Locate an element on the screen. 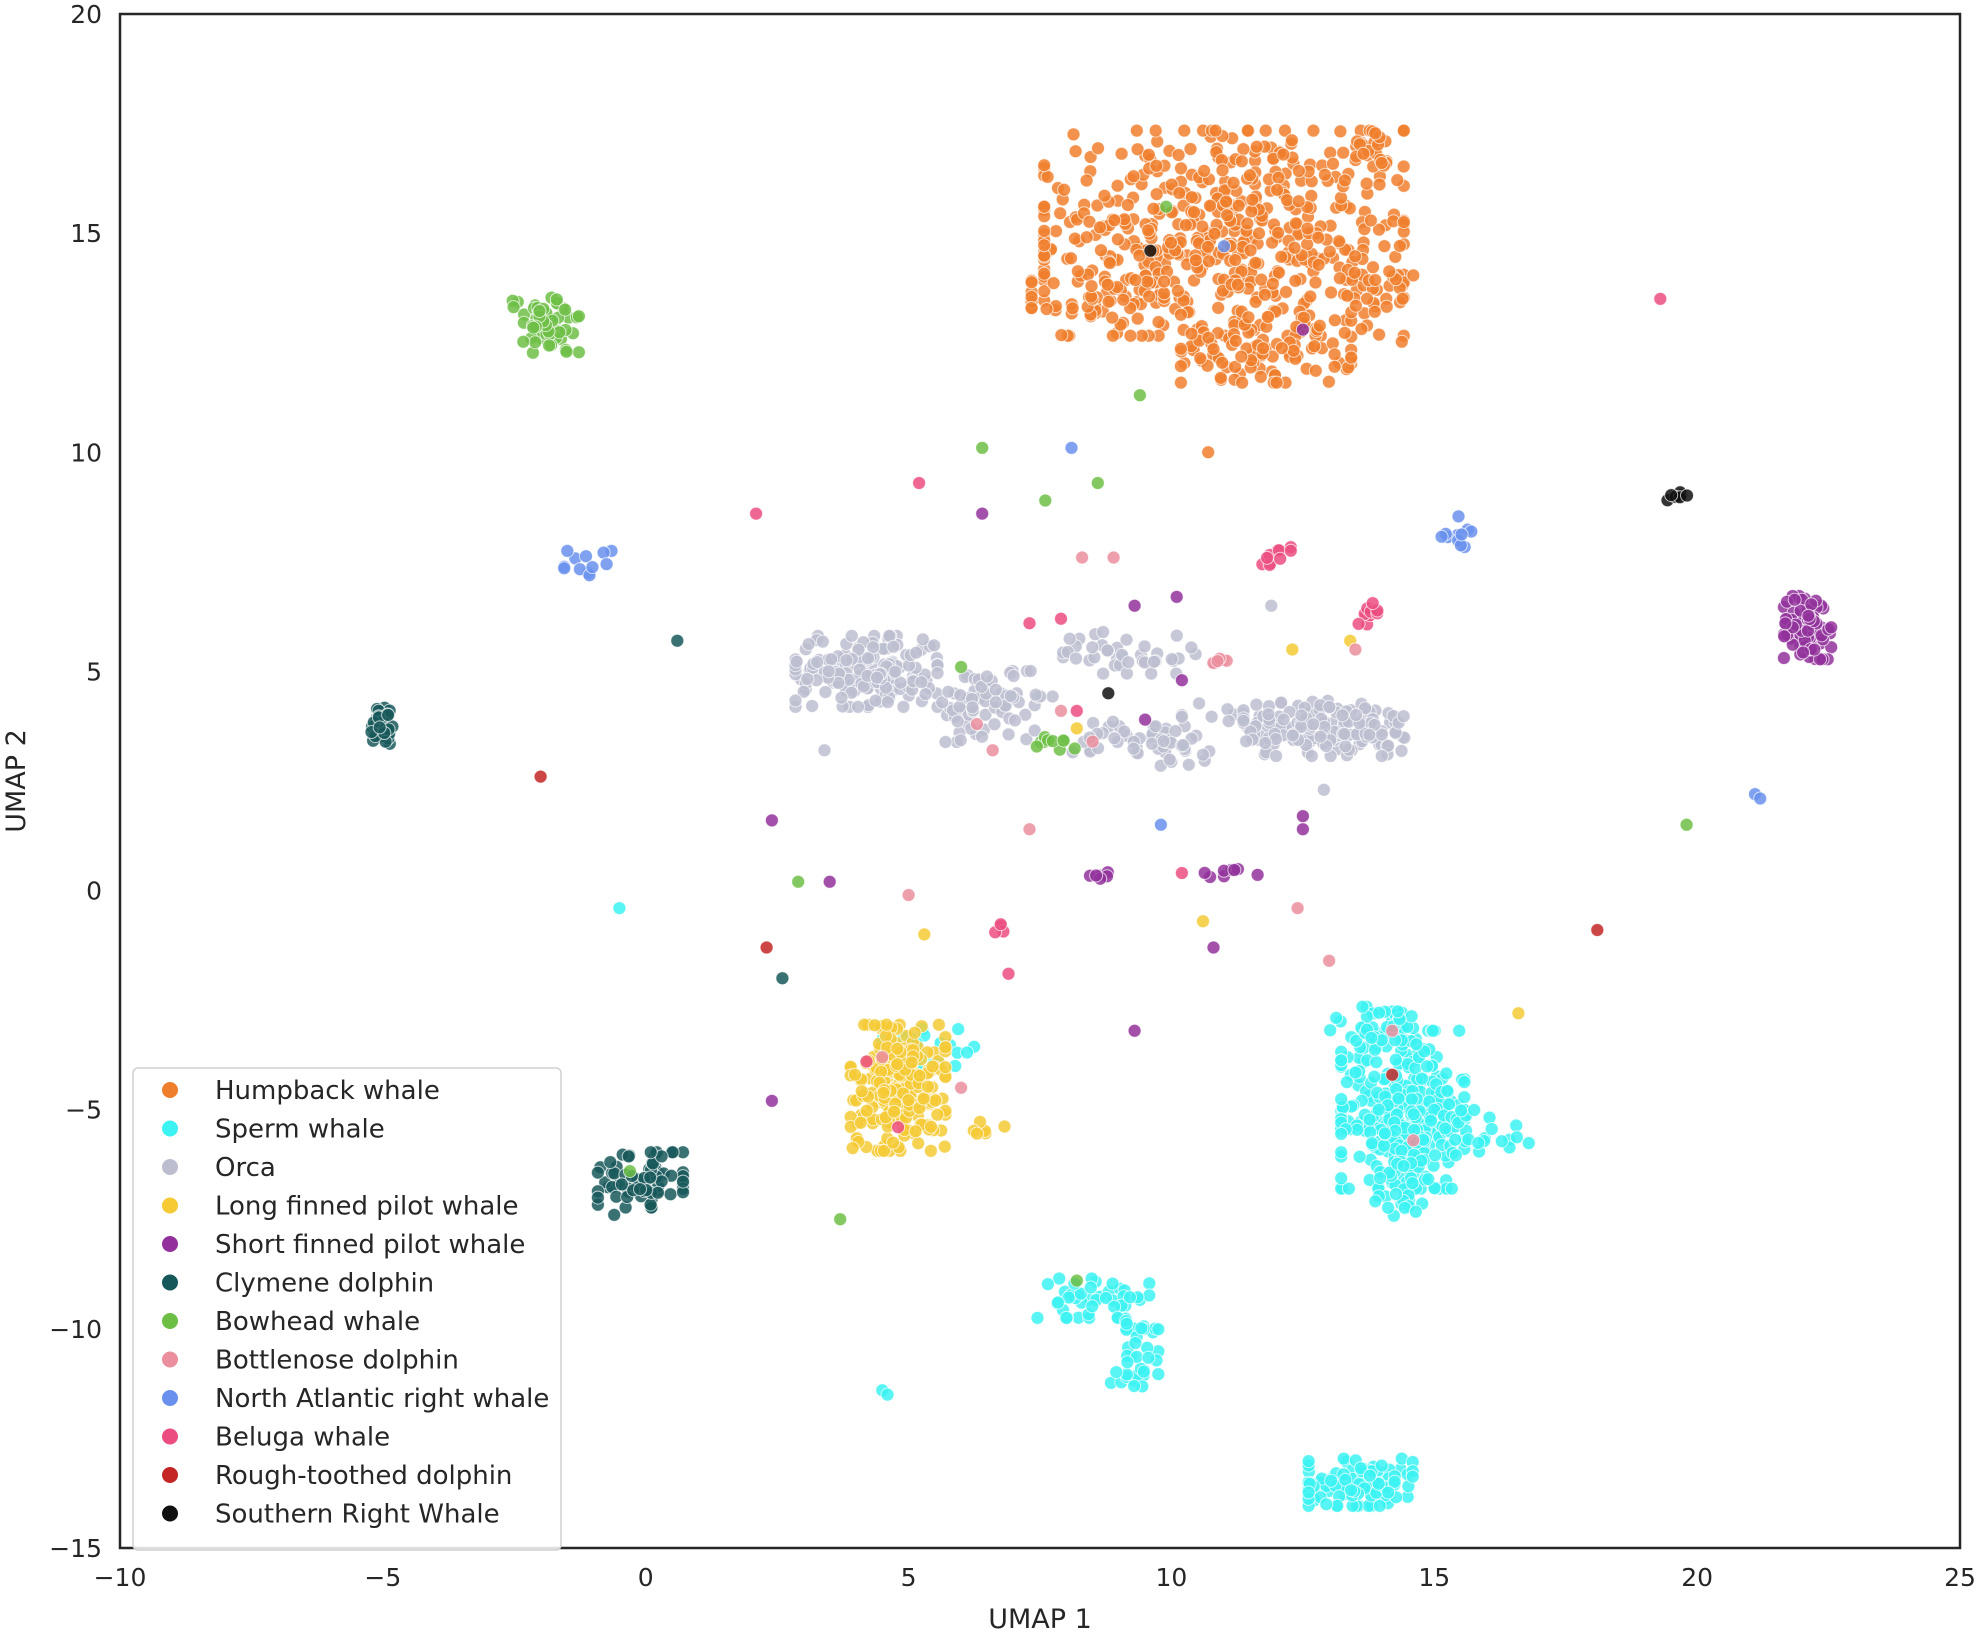 This screenshot has width=1979, height=1641. legend-label: Southern Right Whale is located at coordinates (357, 1515).